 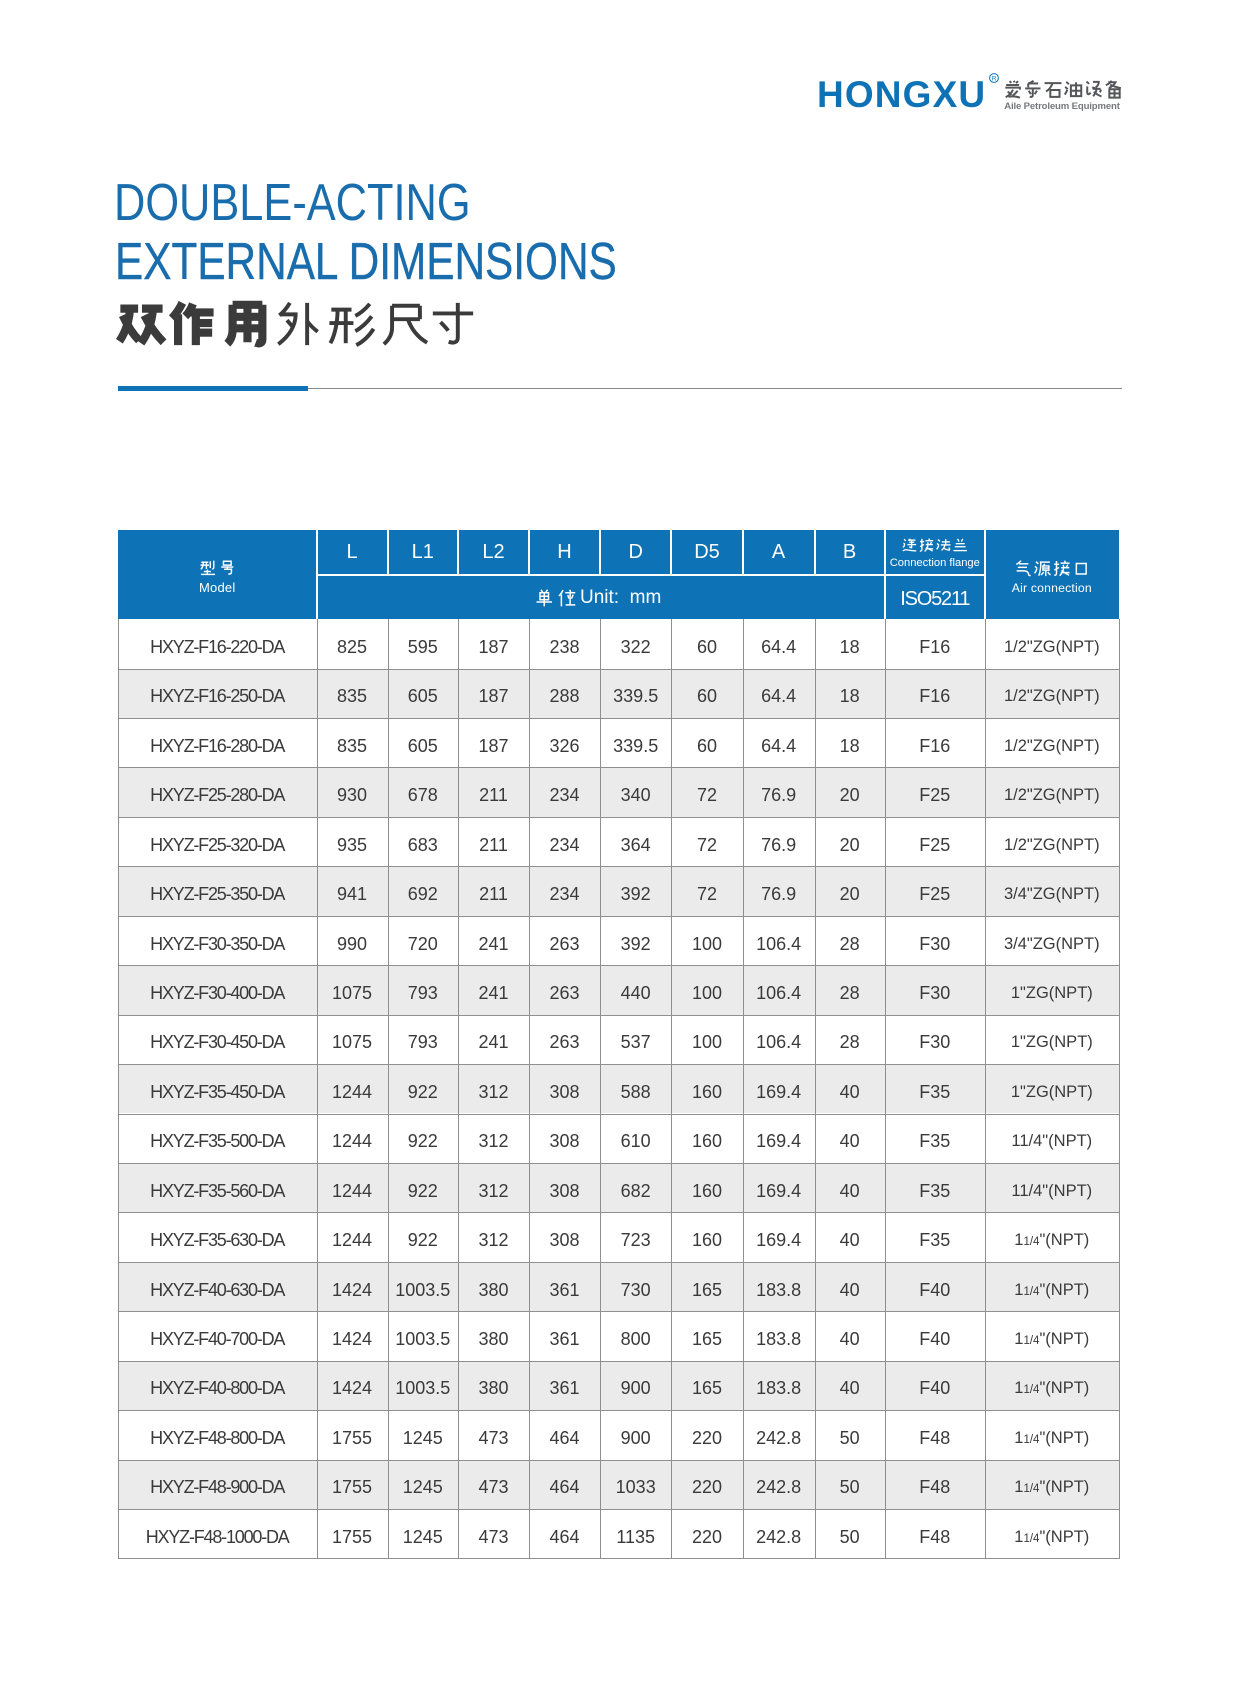 I want to click on svg-text: R, so click(x=994, y=78).